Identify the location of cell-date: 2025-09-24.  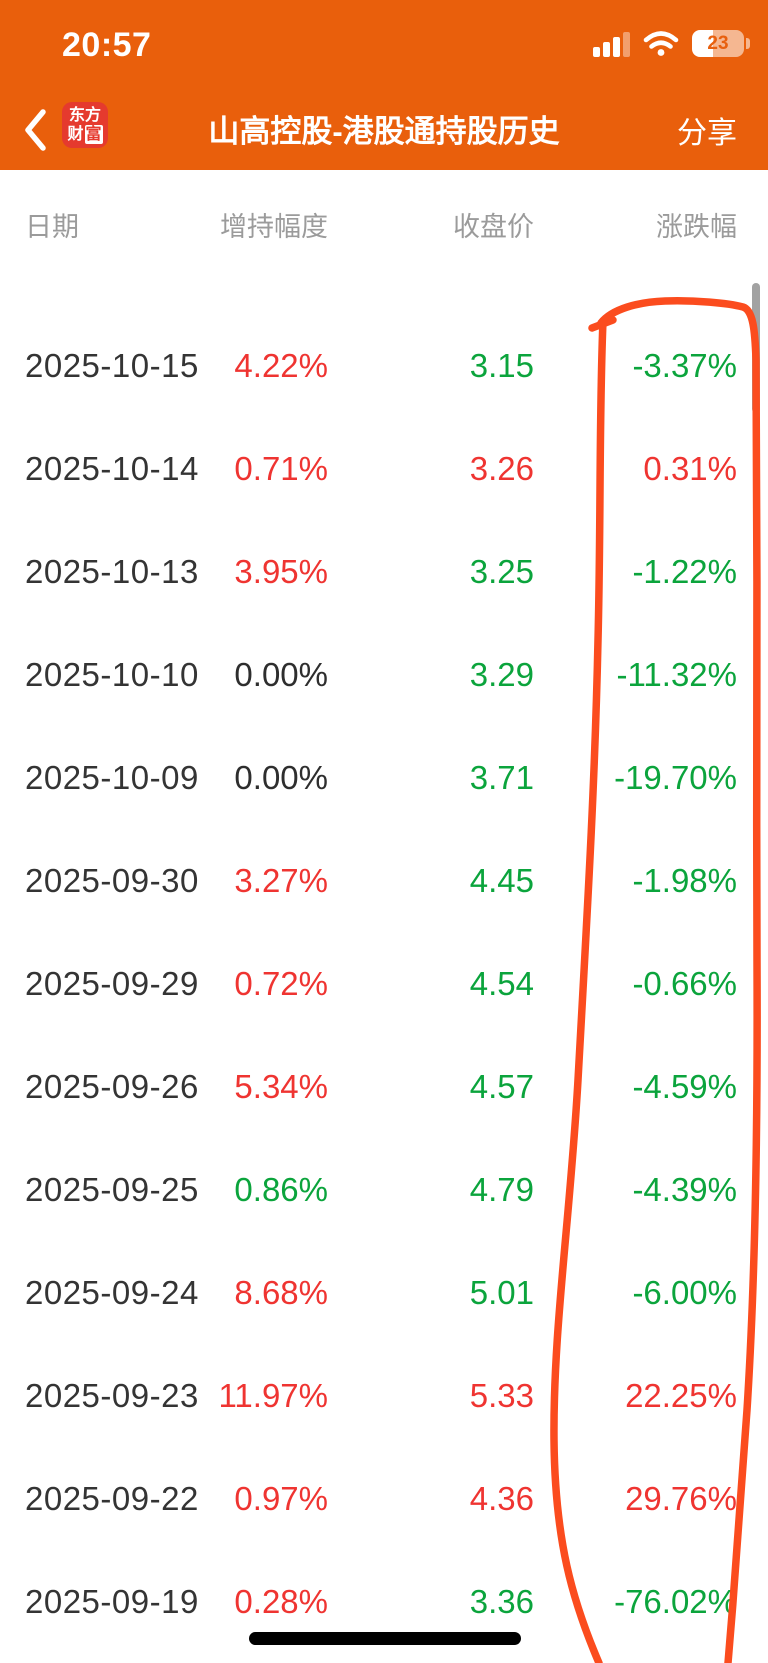
(112, 1292).